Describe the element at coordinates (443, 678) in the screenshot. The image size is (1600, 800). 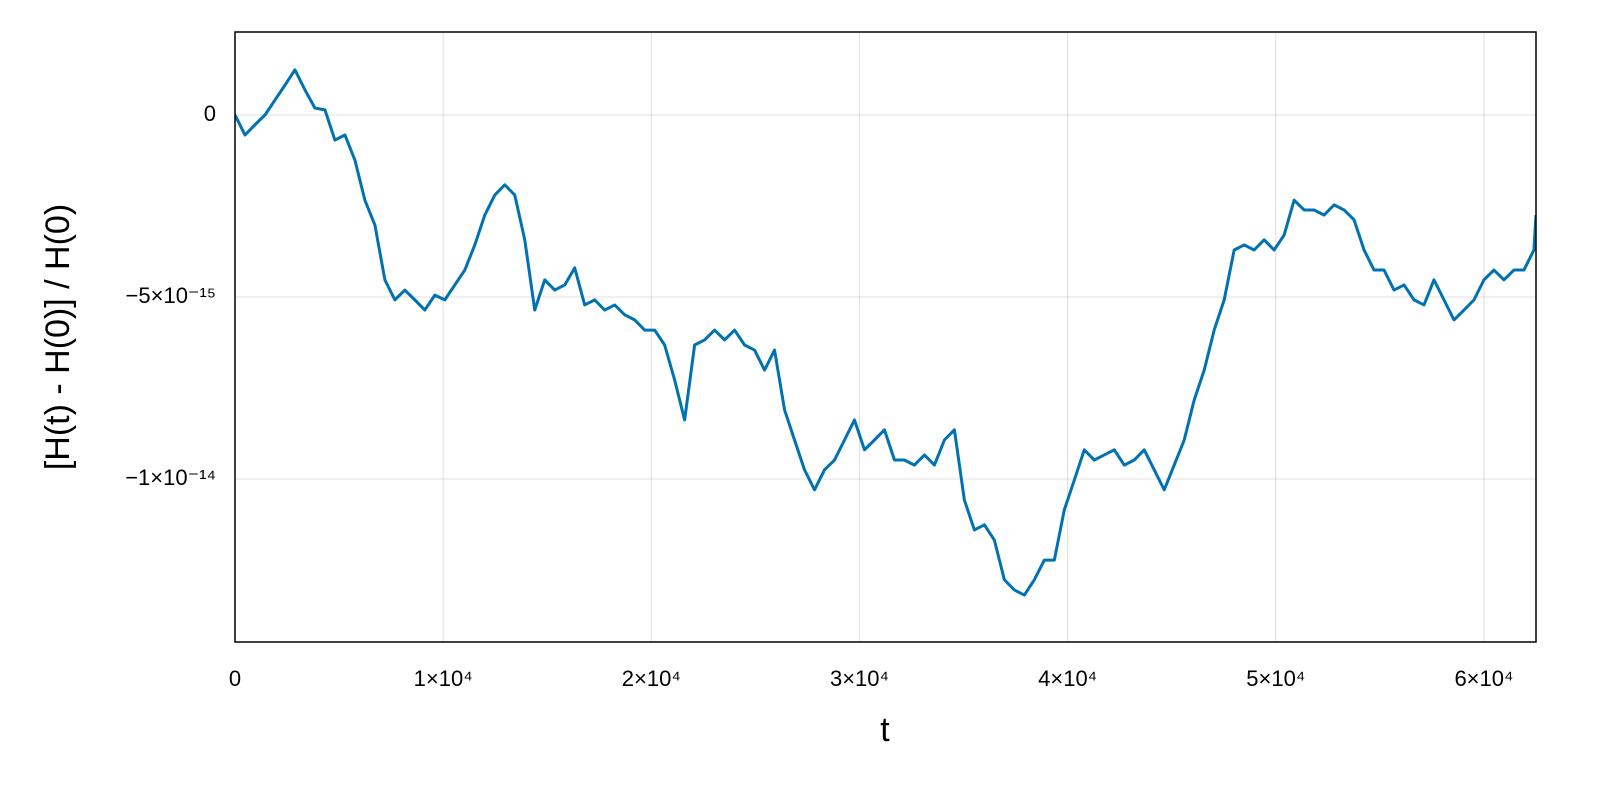
I see `x-tick-label: 1×10⁴` at that location.